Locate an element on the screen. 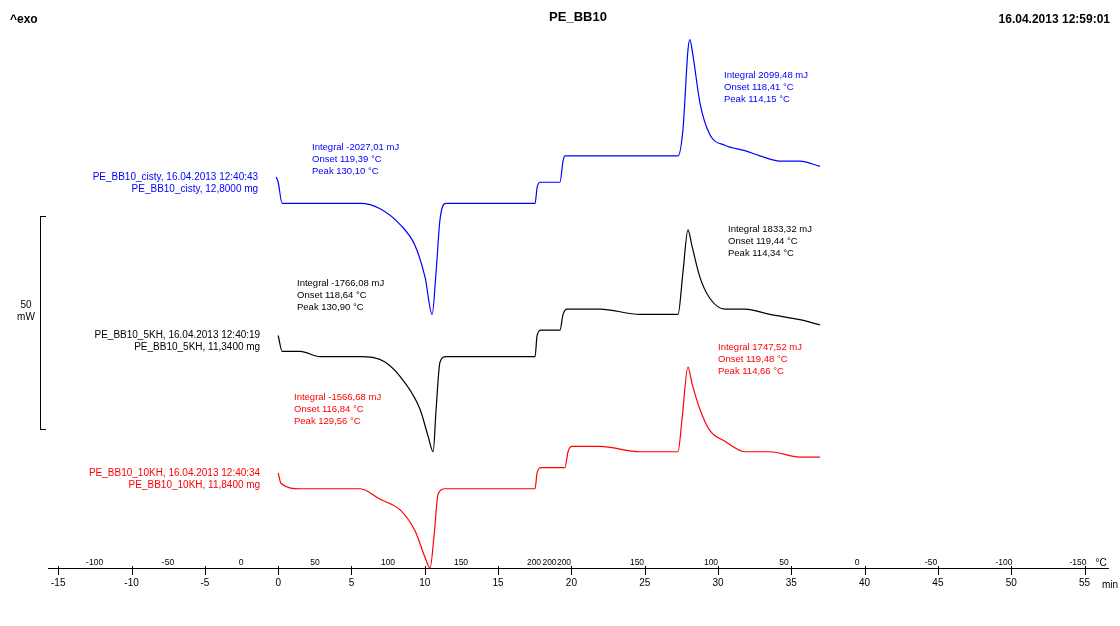  series-label: PE_BB10_cisty, 16.04.2013 12:40:43 PE_BB10_cisty, 12,8000 mg is located at coordinates (175, 182).